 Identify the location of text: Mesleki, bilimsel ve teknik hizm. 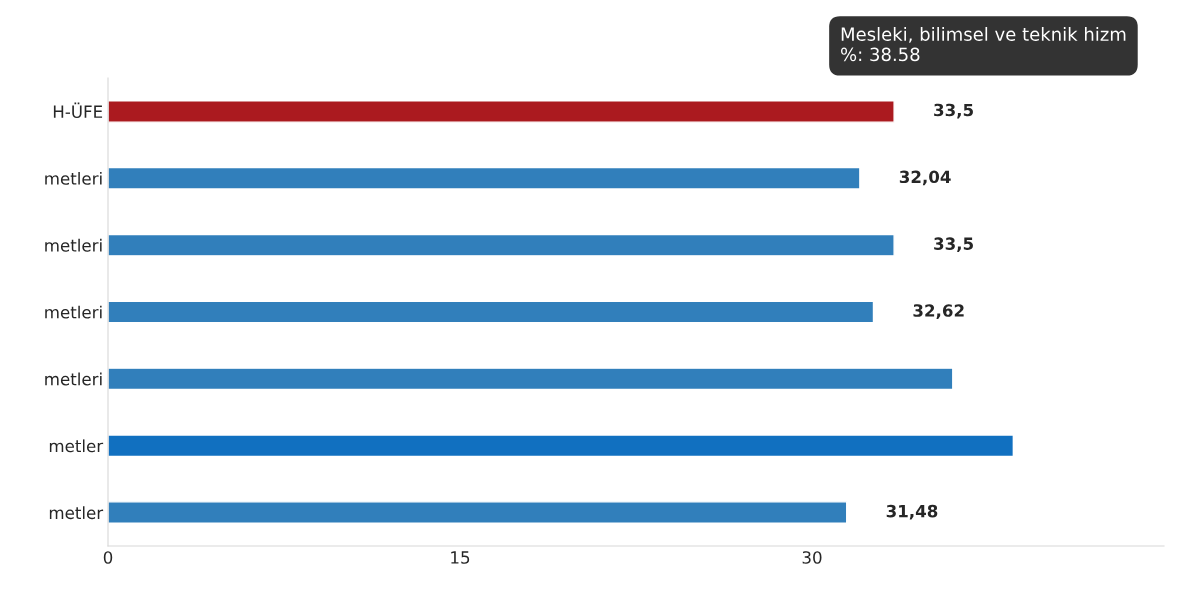
(983, 35).